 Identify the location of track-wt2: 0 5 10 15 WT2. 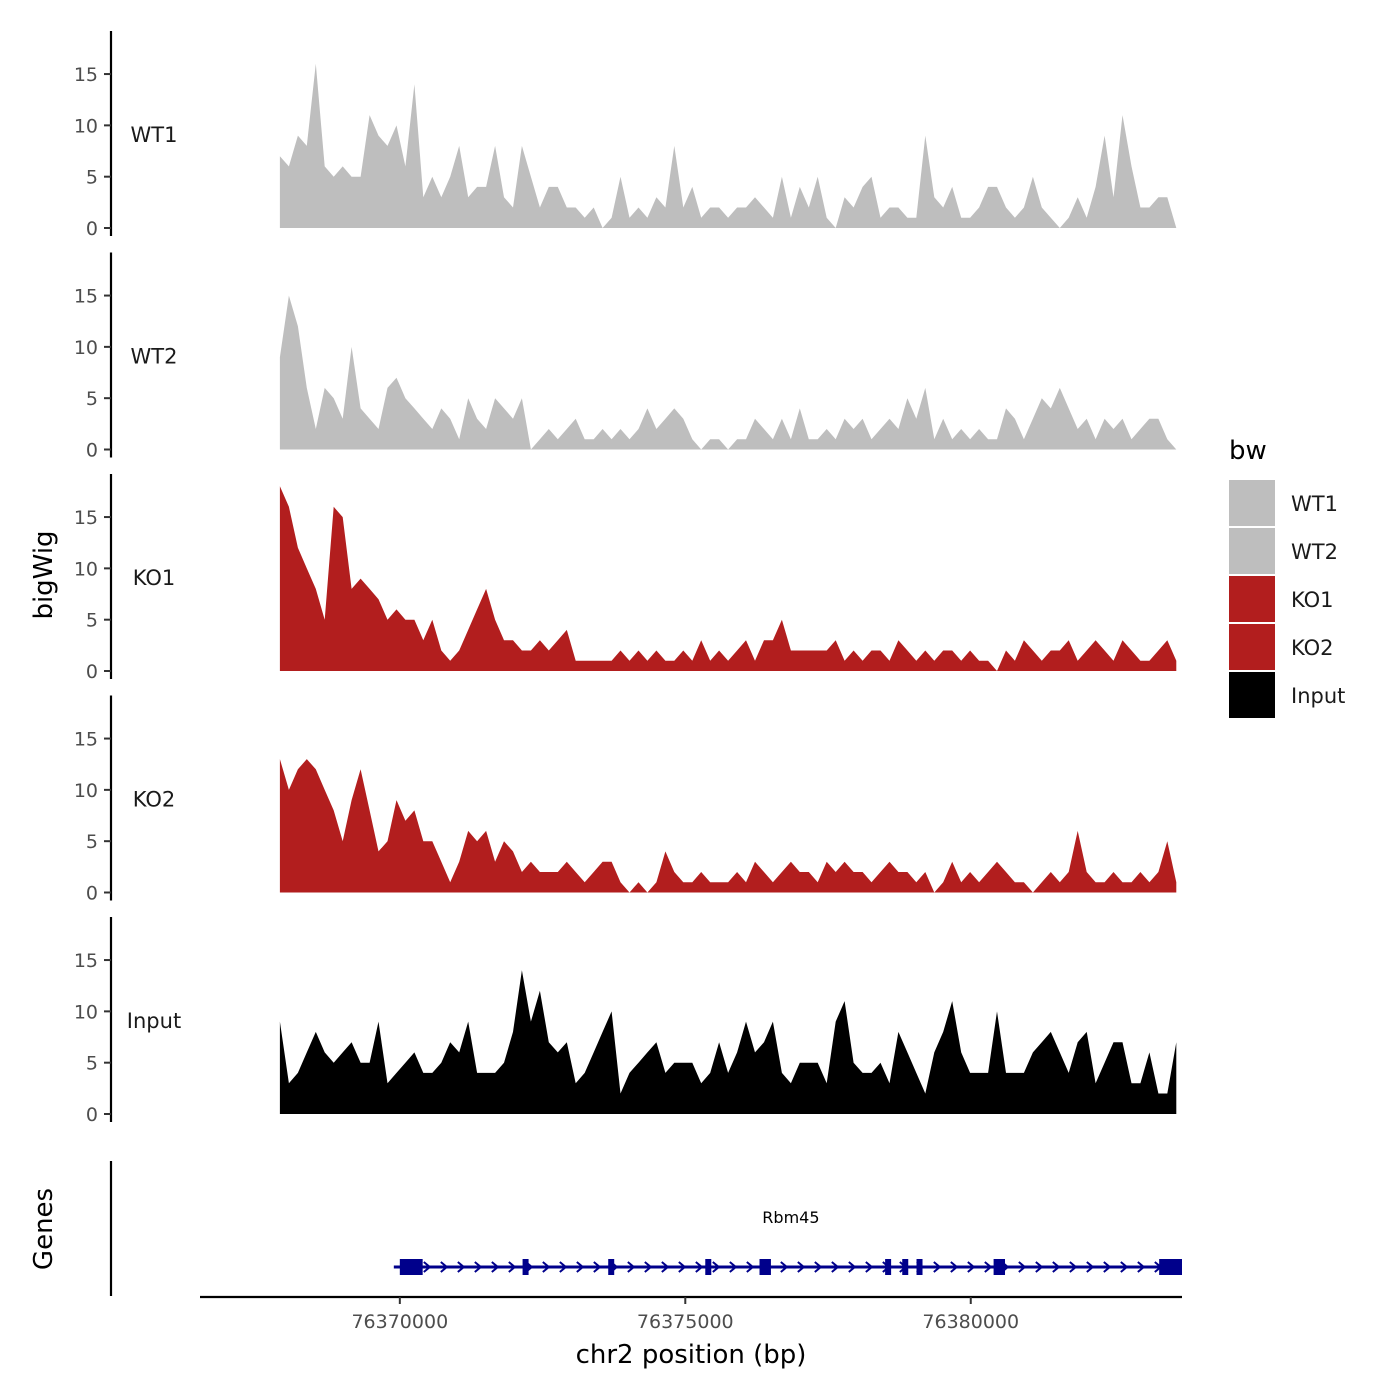
(625, 357).